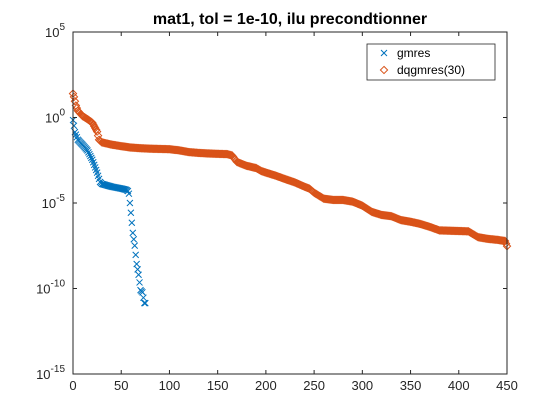 This screenshot has width=560, height=420. What do you see at coordinates (362, 385) in the screenshot?
I see `x-tick-label: 300` at bounding box center [362, 385].